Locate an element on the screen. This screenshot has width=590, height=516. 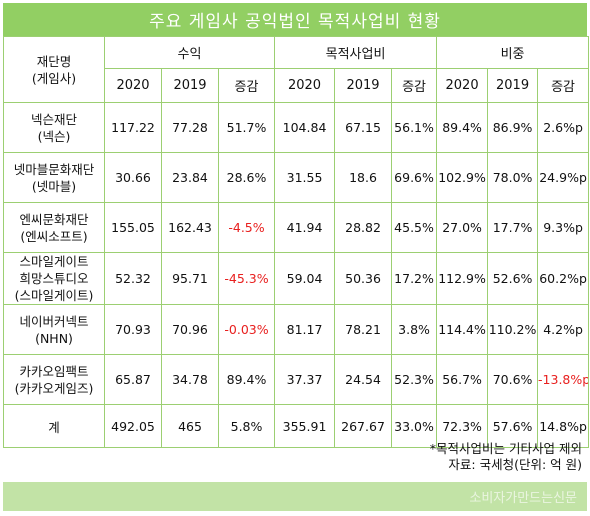
foundation-name: 넥슨재단 is located at coordinates (53, 119).